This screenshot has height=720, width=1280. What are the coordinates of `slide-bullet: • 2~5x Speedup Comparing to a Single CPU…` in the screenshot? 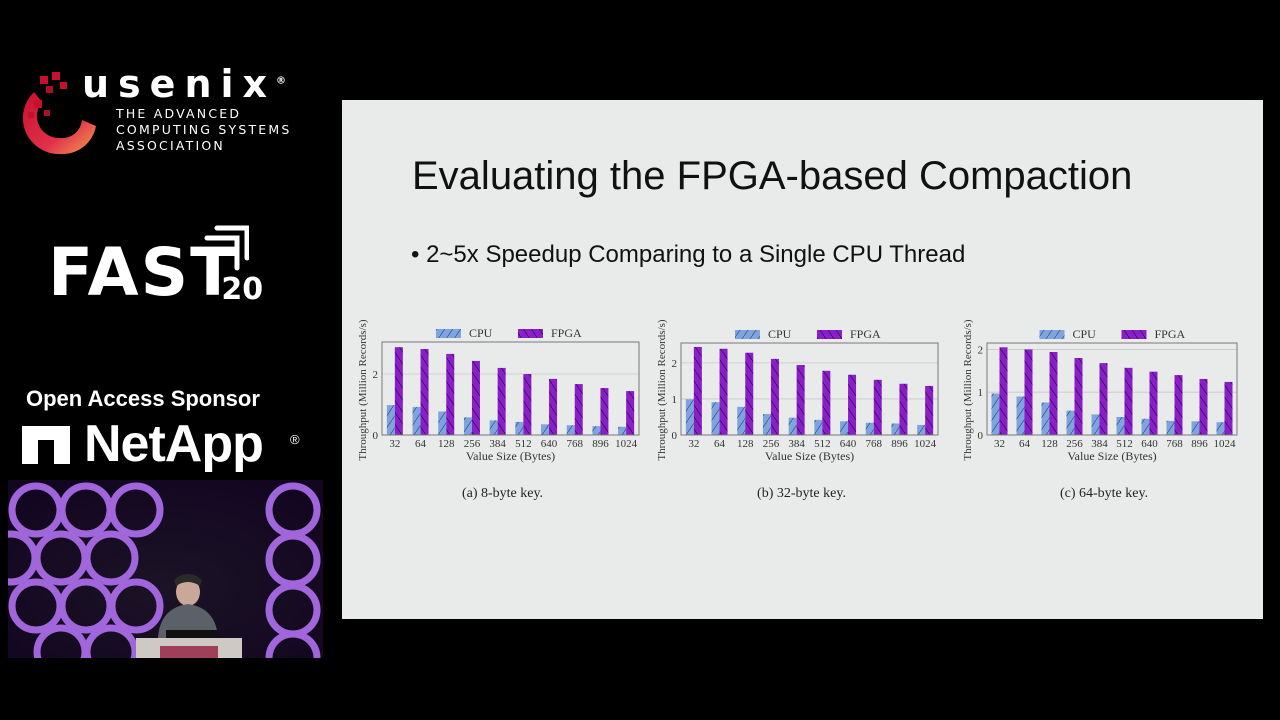 It's located at (688, 254).